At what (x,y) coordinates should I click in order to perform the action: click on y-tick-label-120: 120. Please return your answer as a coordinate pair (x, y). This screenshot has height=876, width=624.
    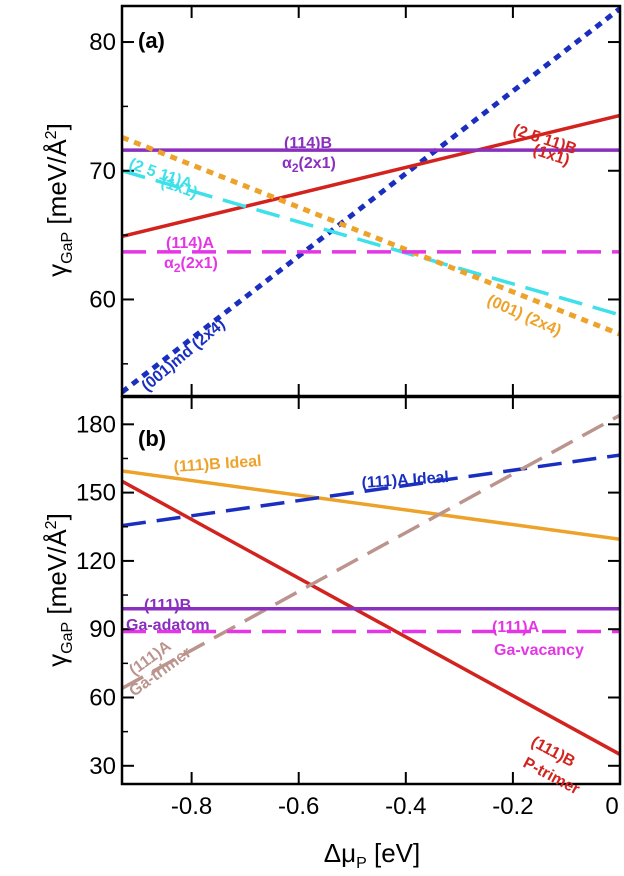
    Looking at the image, I should click on (96, 561).